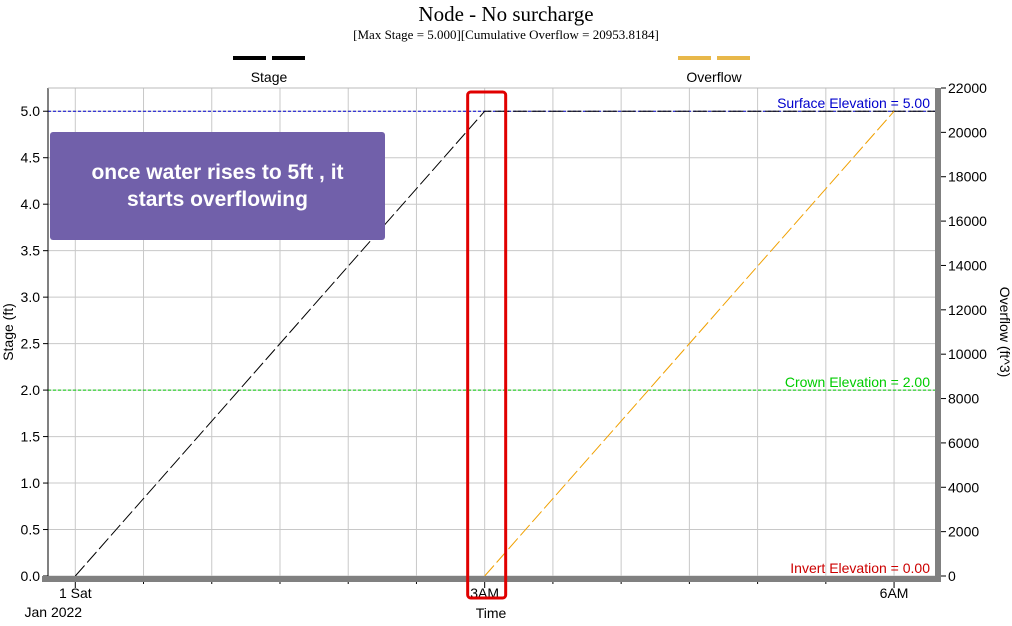 The height and width of the screenshot is (626, 1012). I want to click on y2-tick-label: 0, so click(952, 576).